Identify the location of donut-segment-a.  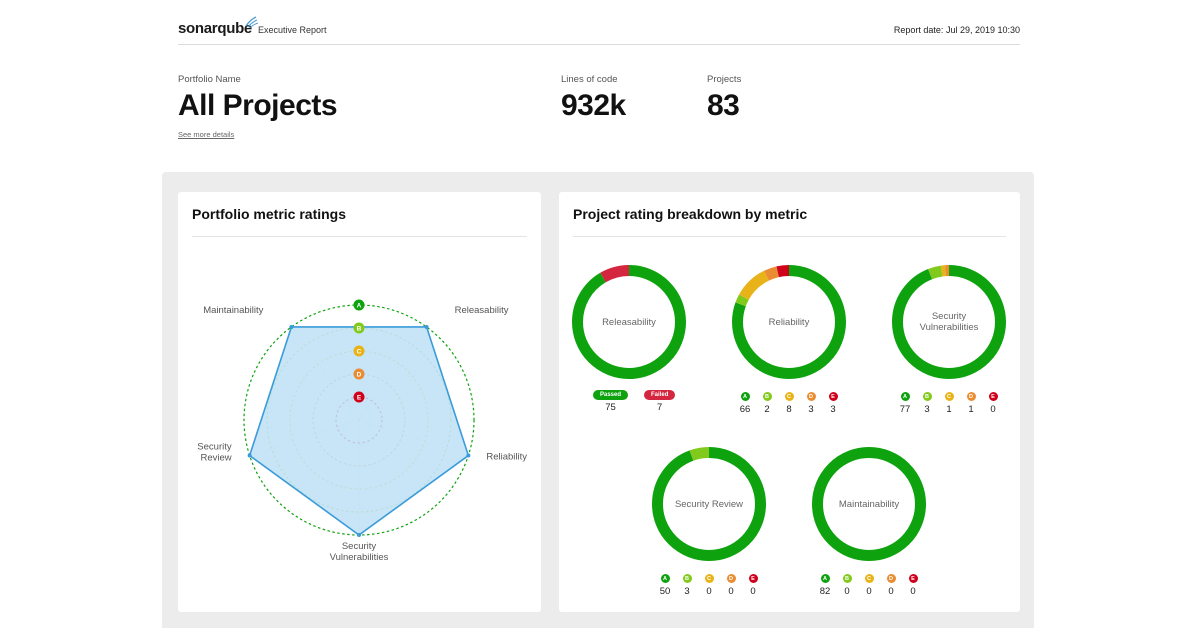
(869, 504).